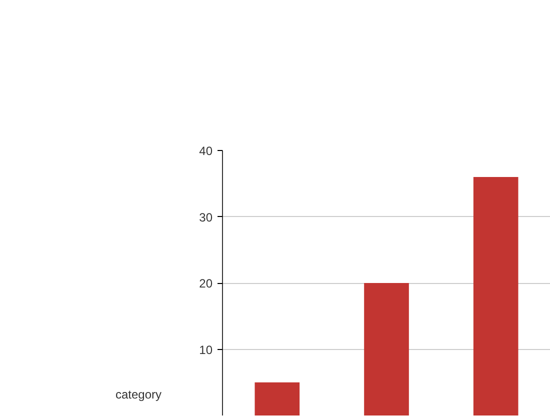 This screenshot has height=420, width=550. I want to click on y-tick-label: 30, so click(206, 217).